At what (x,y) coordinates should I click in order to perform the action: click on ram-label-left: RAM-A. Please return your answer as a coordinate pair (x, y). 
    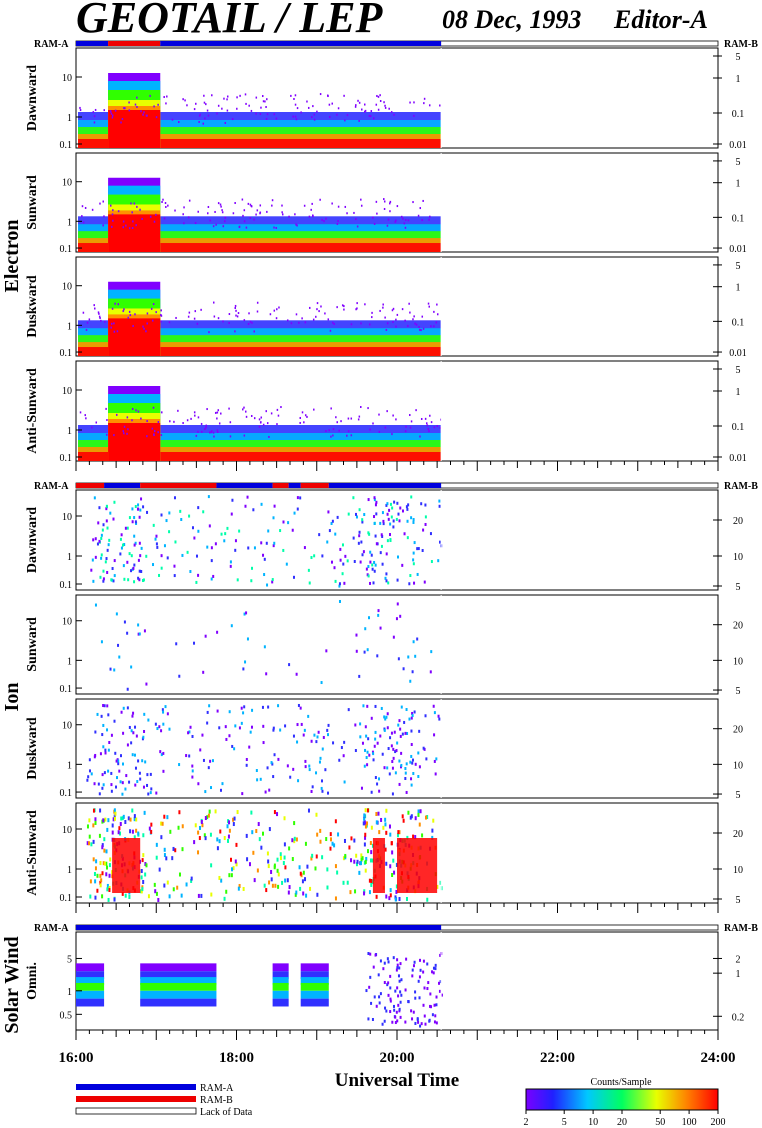
    Looking at the image, I should click on (51, 928).